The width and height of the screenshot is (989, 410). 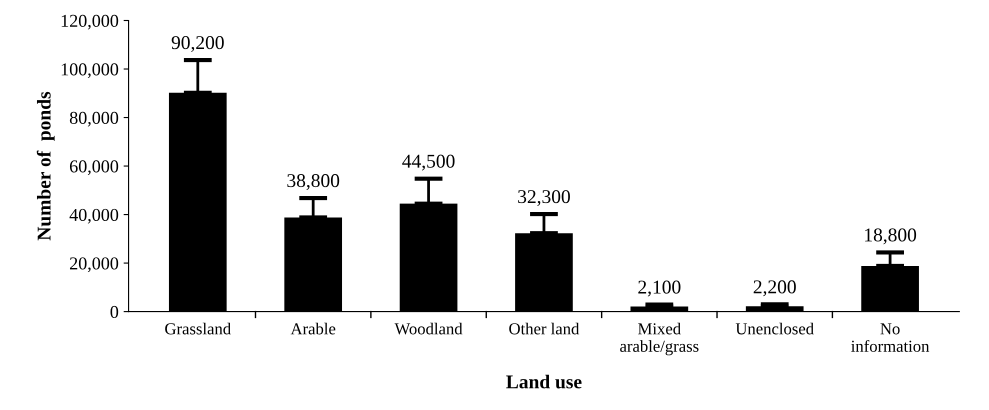 What do you see at coordinates (890, 236) in the screenshot?
I see `data-label: 18,800` at bounding box center [890, 236].